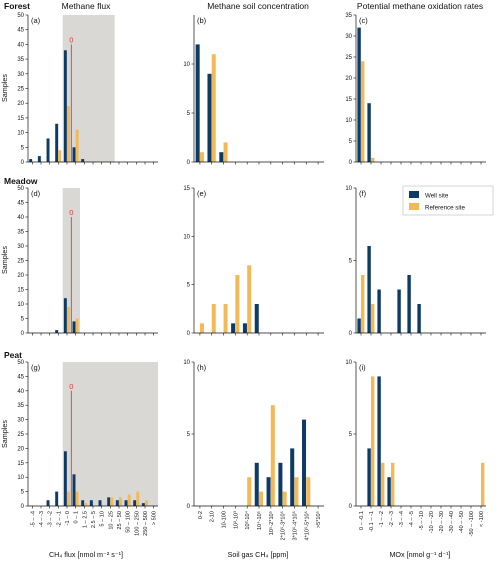 The image size is (500, 563). Describe the element at coordinates (258, 6) in the screenshot. I see `column-title-concentration: Methane soil concentration` at that location.